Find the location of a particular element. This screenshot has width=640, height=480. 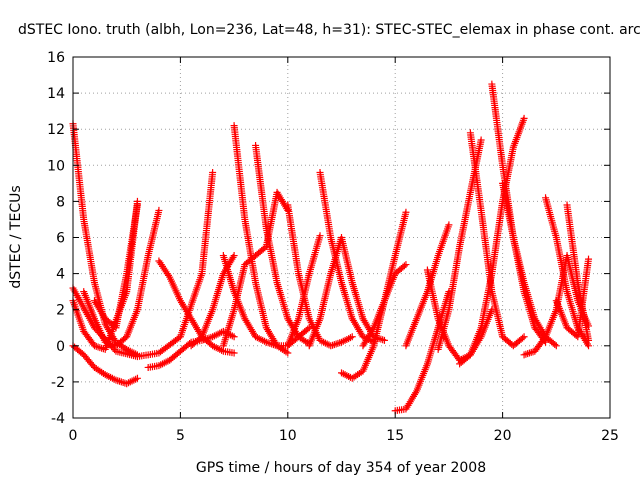

x-tick-label: 25 is located at coordinates (610, 436).